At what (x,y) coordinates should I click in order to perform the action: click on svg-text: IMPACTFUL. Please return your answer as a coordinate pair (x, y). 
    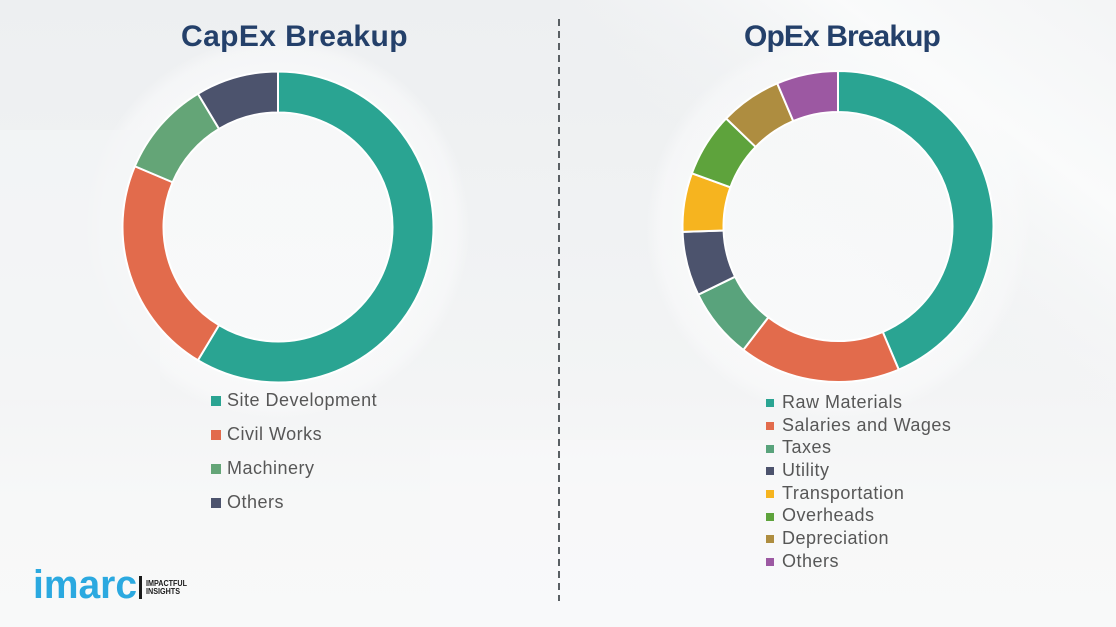
    Looking at the image, I should click on (166, 583).